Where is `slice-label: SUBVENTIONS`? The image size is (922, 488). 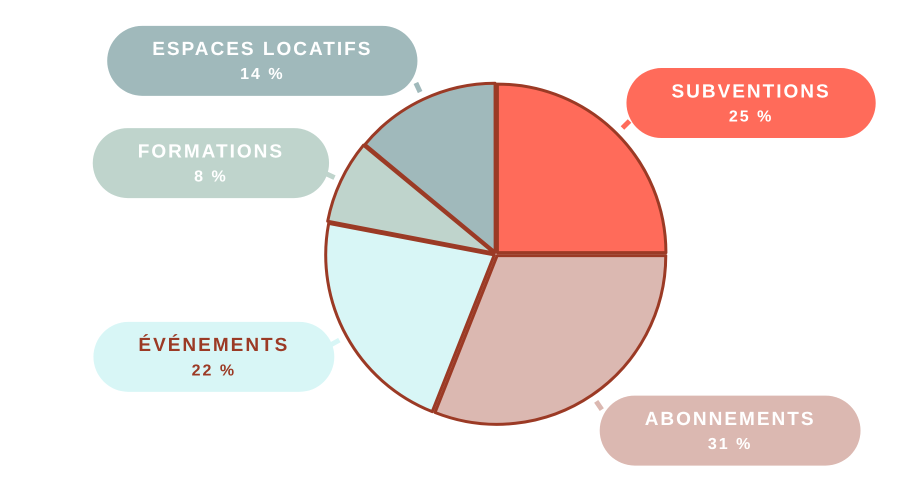 slice-label: SUBVENTIONS is located at coordinates (751, 91).